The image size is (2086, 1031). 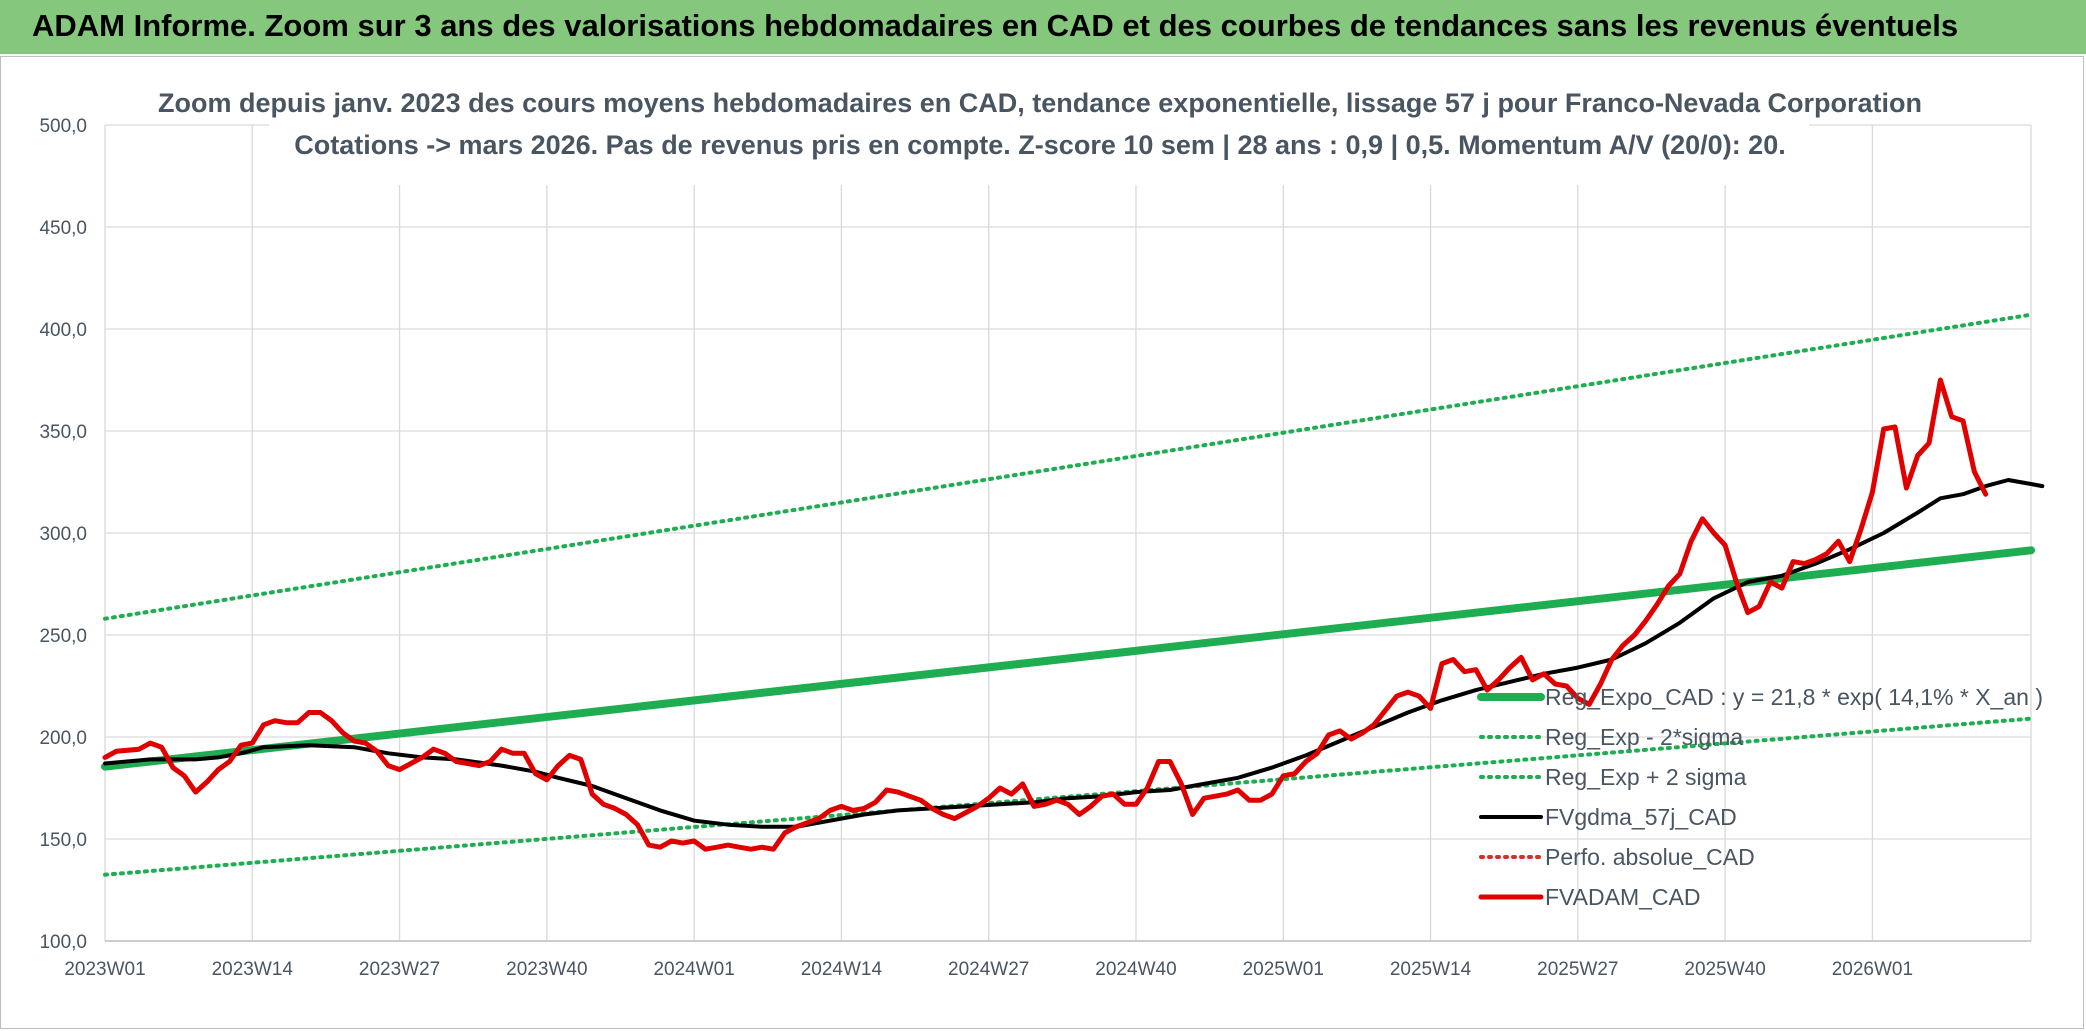 What do you see at coordinates (546, 969) in the screenshot?
I see `x-tick-label: 2023W40` at bounding box center [546, 969].